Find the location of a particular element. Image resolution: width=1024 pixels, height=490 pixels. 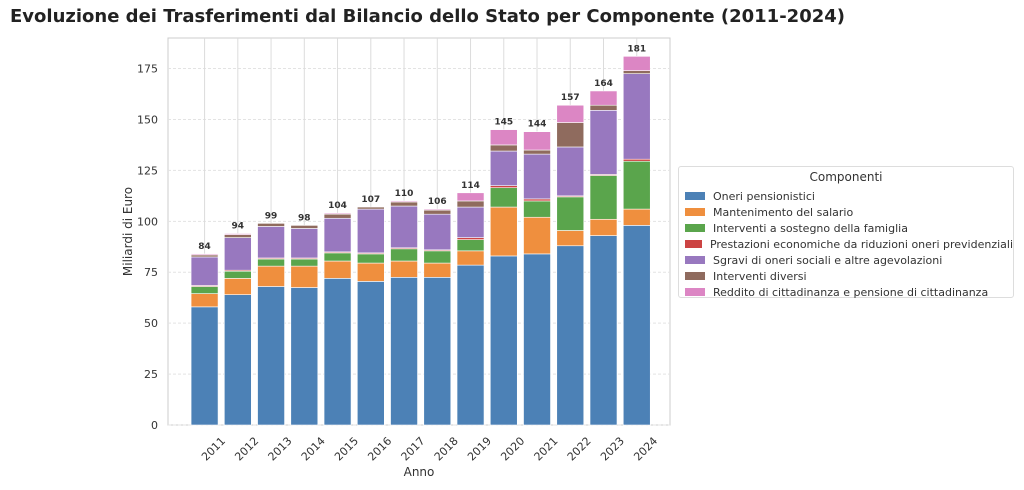

total-label: 145 is located at coordinates (503, 123).